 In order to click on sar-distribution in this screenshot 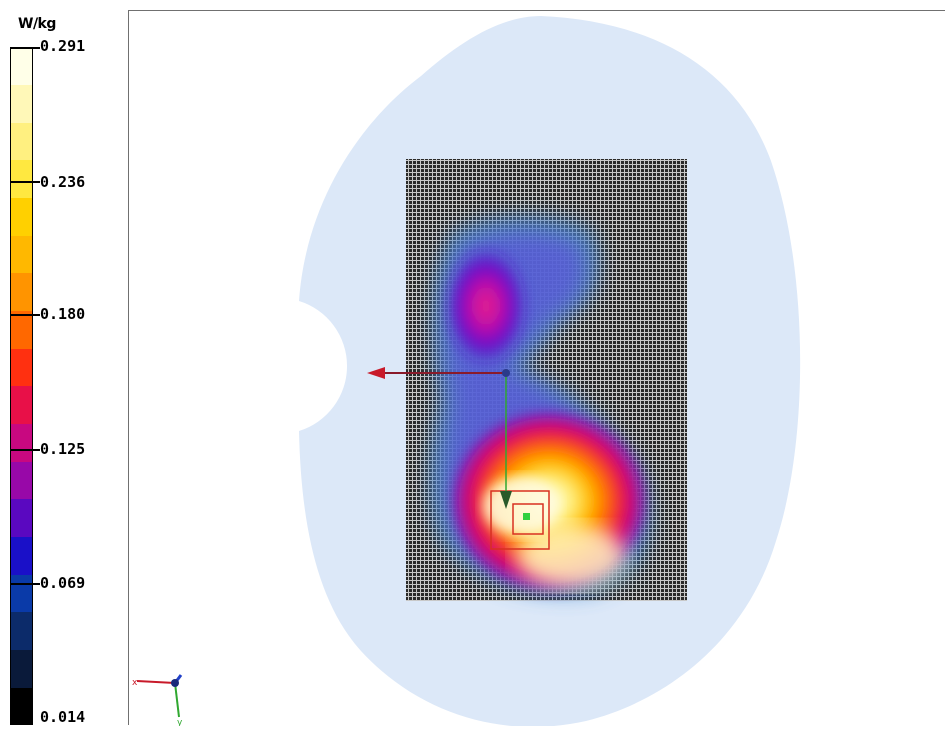, I will do `click(540, 405)`.